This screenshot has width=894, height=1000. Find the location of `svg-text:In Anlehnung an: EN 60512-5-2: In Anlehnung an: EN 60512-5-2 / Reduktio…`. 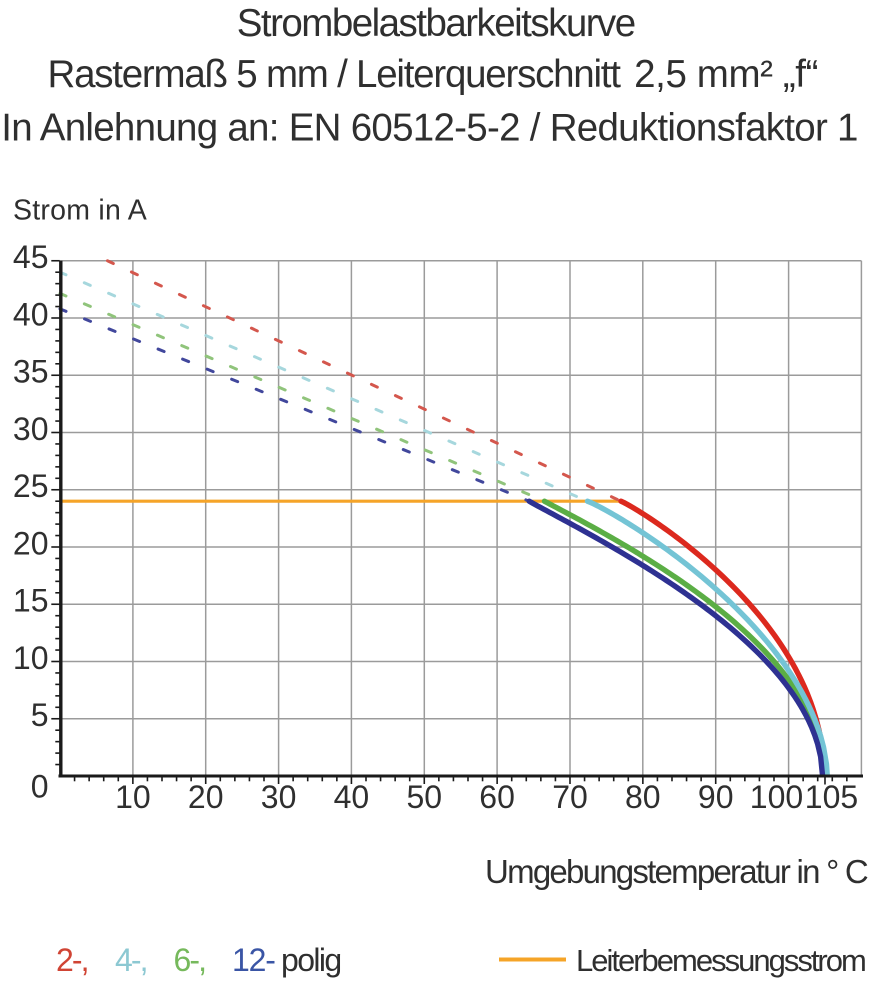

svg-text:In Anlehnung an: EN 60512-5-2: In Anlehnung an: EN 60512-5-2 / Reduktio… is located at coordinates (429, 127).